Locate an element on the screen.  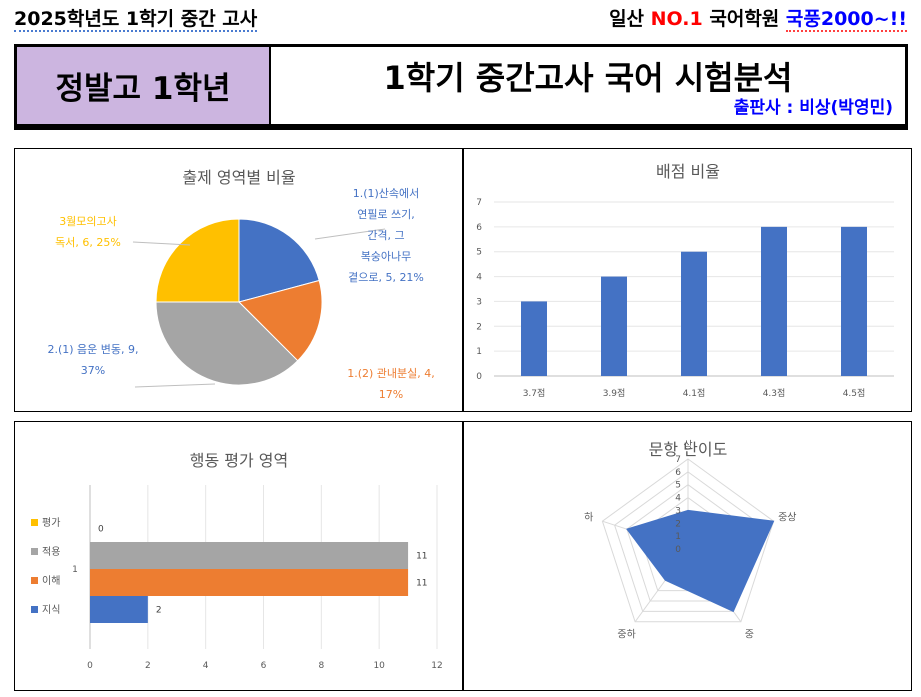
x-tick-label: 3.7점 is located at coordinates (534, 393).